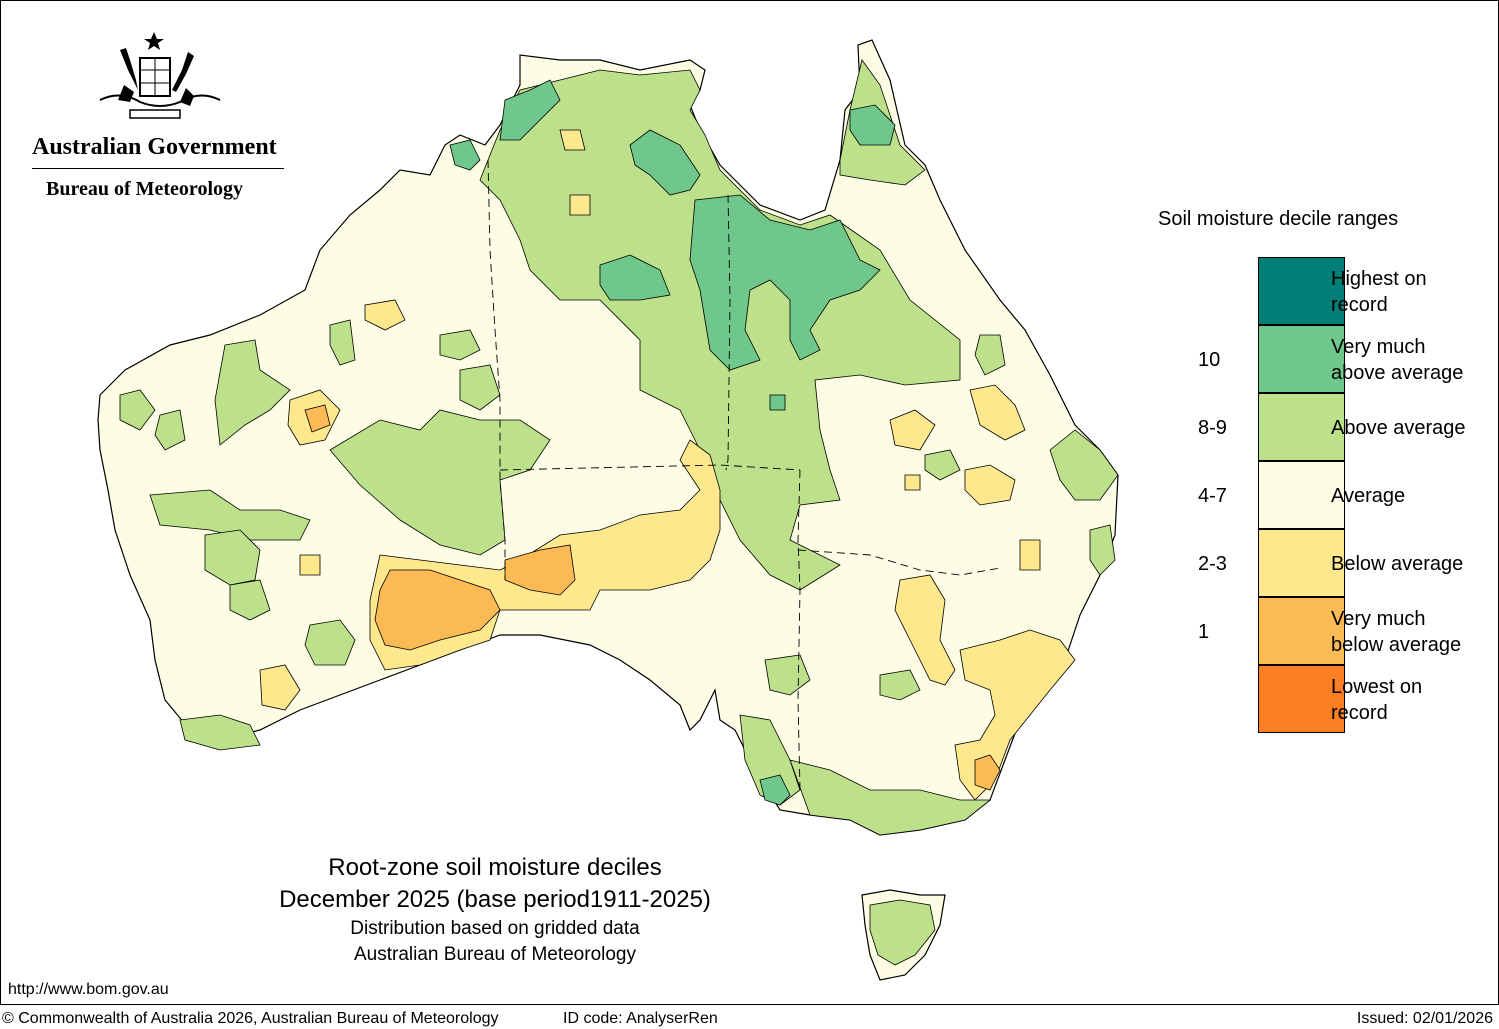  What do you see at coordinates (640, 1018) in the screenshot?
I see `id-code: ID code: AnalyserRen` at bounding box center [640, 1018].